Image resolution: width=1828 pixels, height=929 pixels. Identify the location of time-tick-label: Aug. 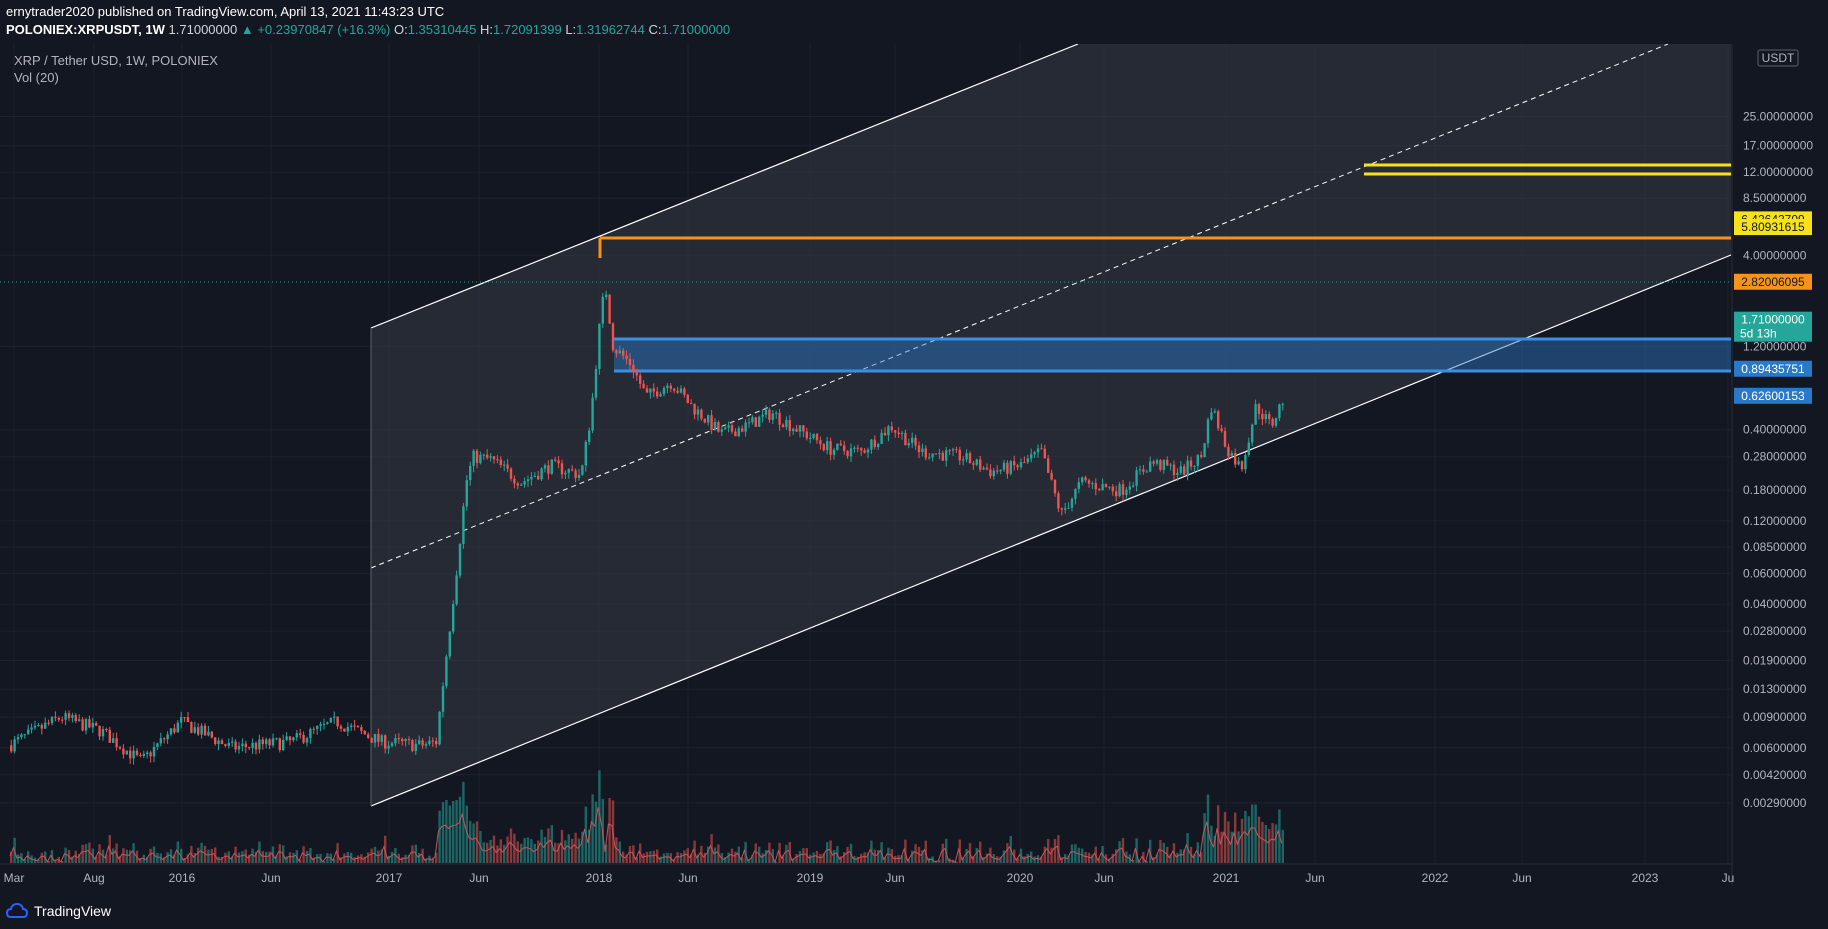
(93, 878).